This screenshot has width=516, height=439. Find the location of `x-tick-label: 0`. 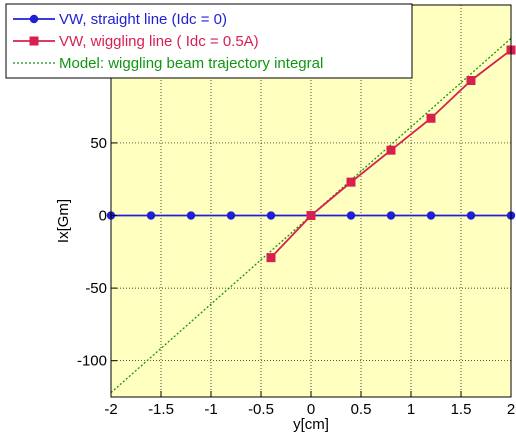

x-tick-label: 0 is located at coordinates (311, 409).